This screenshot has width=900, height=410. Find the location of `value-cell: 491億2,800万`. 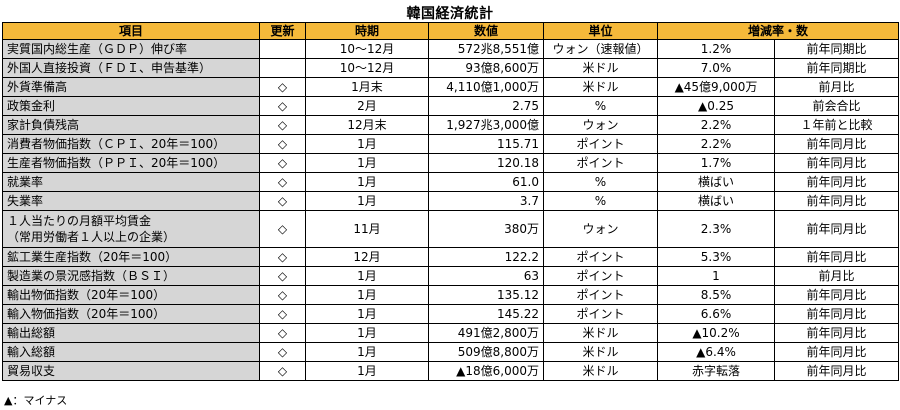

value-cell: 491億2,800万 is located at coordinates (486, 333).